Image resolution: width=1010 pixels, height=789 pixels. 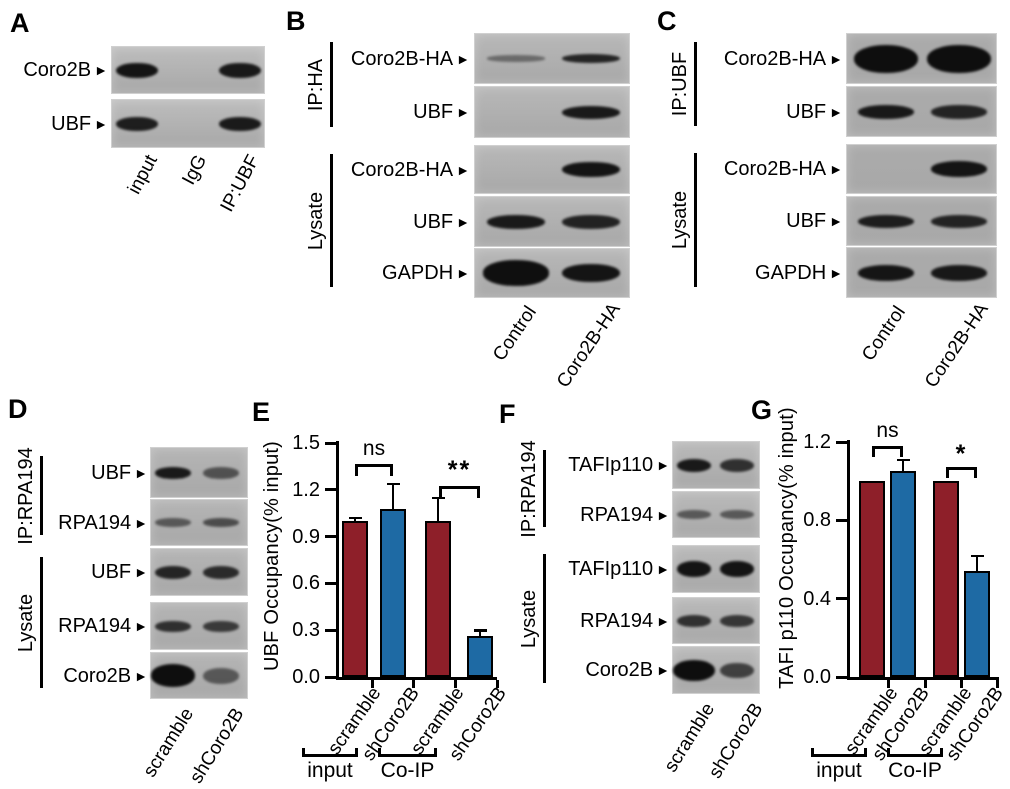 What do you see at coordinates (459, 470) in the screenshot?
I see `significance-label: **` at bounding box center [459, 470].